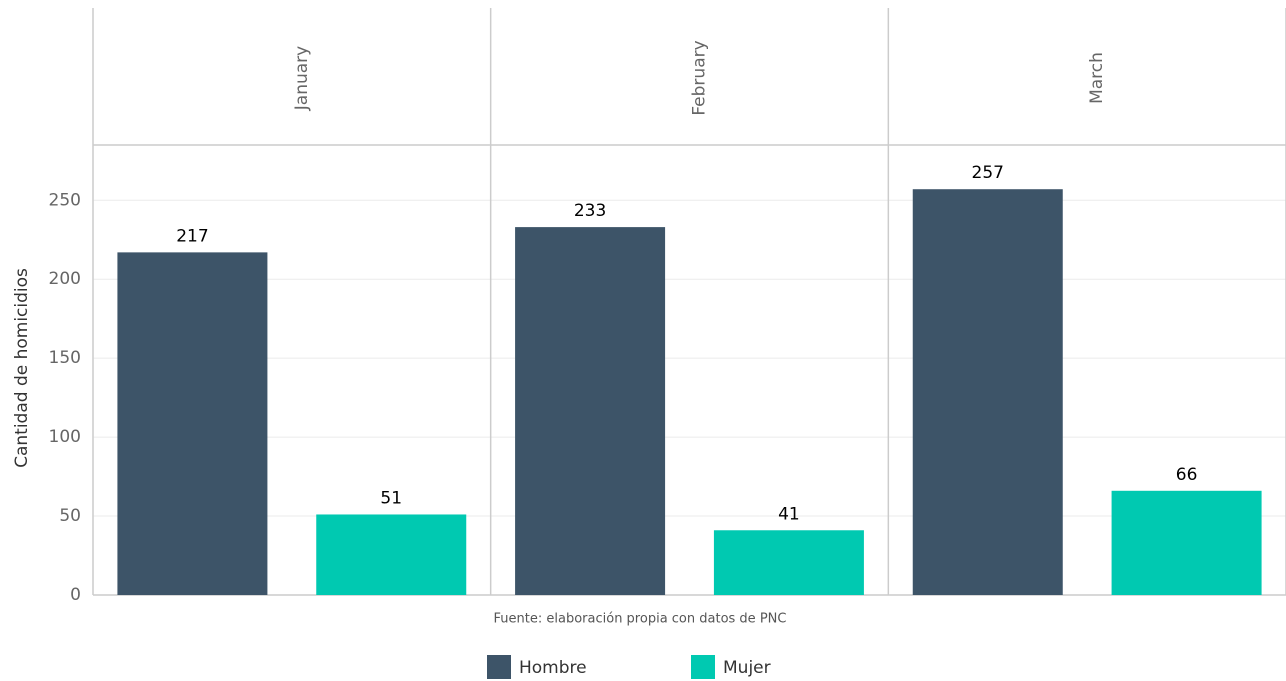 Image resolution: width=1286 pixels, height=681 pixels. Describe the element at coordinates (747, 668) in the screenshot. I see `legend-label: Mujer` at that location.